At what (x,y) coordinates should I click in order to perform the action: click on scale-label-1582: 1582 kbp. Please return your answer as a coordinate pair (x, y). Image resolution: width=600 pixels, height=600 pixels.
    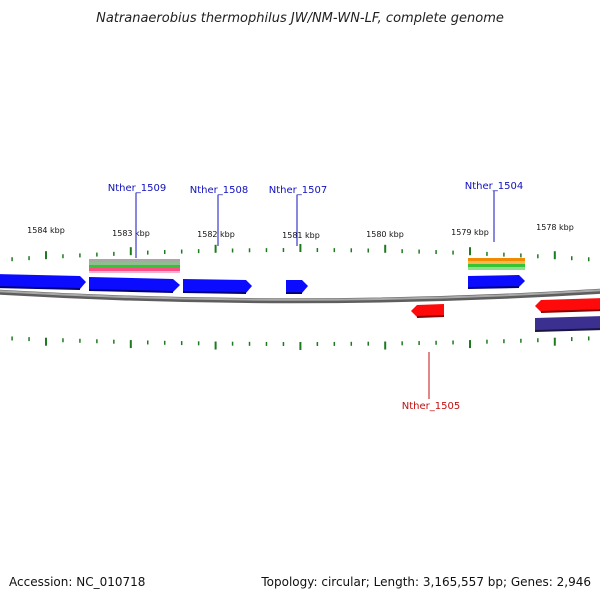
    Looking at the image, I should click on (216, 234).